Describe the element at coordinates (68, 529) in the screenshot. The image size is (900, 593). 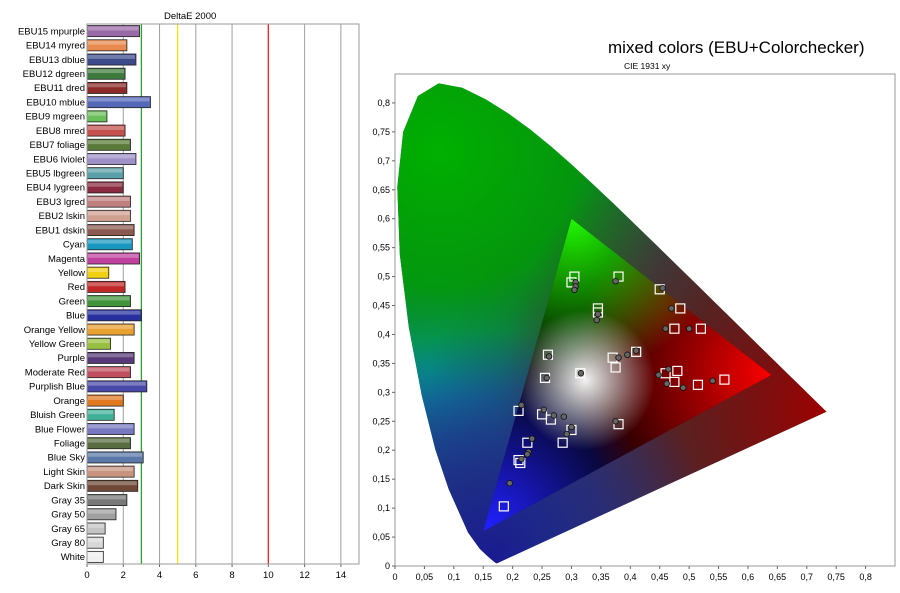
I see `category-label: Gray 65` at that location.